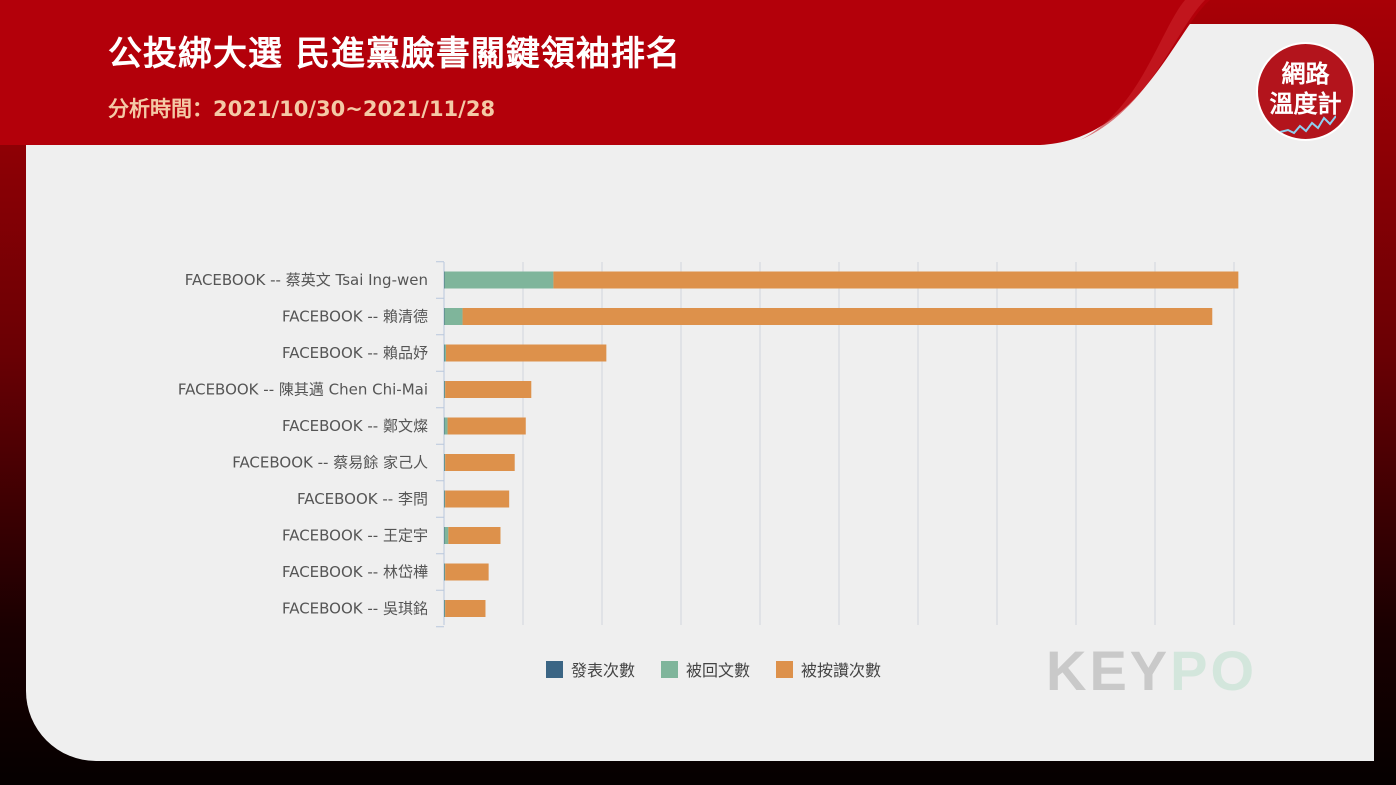 Image resolution: width=1396 pixels, height=785 pixels. I want to click on category-label: FACEBOOK -- 賴品妤, so click(355, 353).